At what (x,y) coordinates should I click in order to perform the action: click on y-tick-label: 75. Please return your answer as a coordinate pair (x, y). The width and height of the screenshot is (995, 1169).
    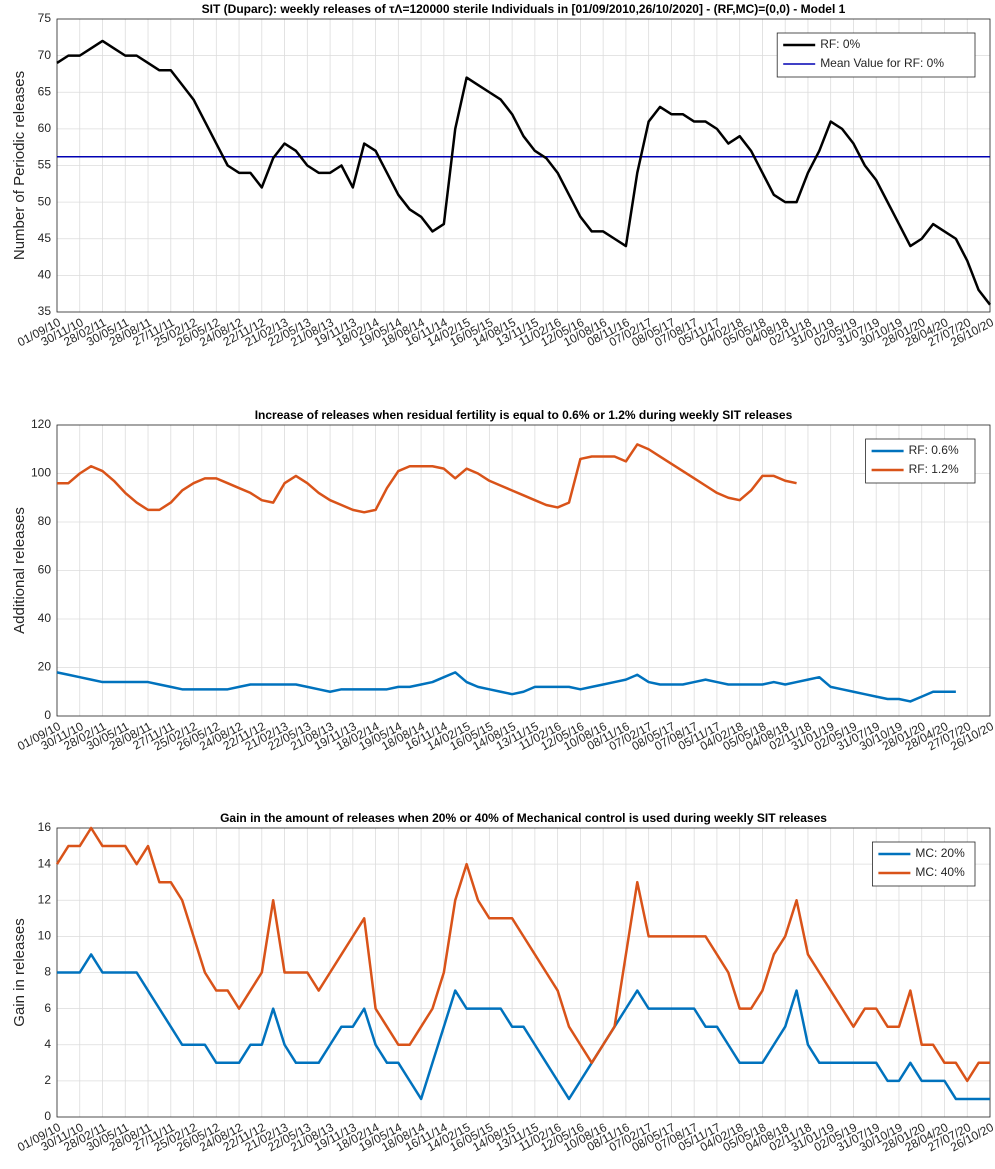
    Looking at the image, I should click on (45, 18).